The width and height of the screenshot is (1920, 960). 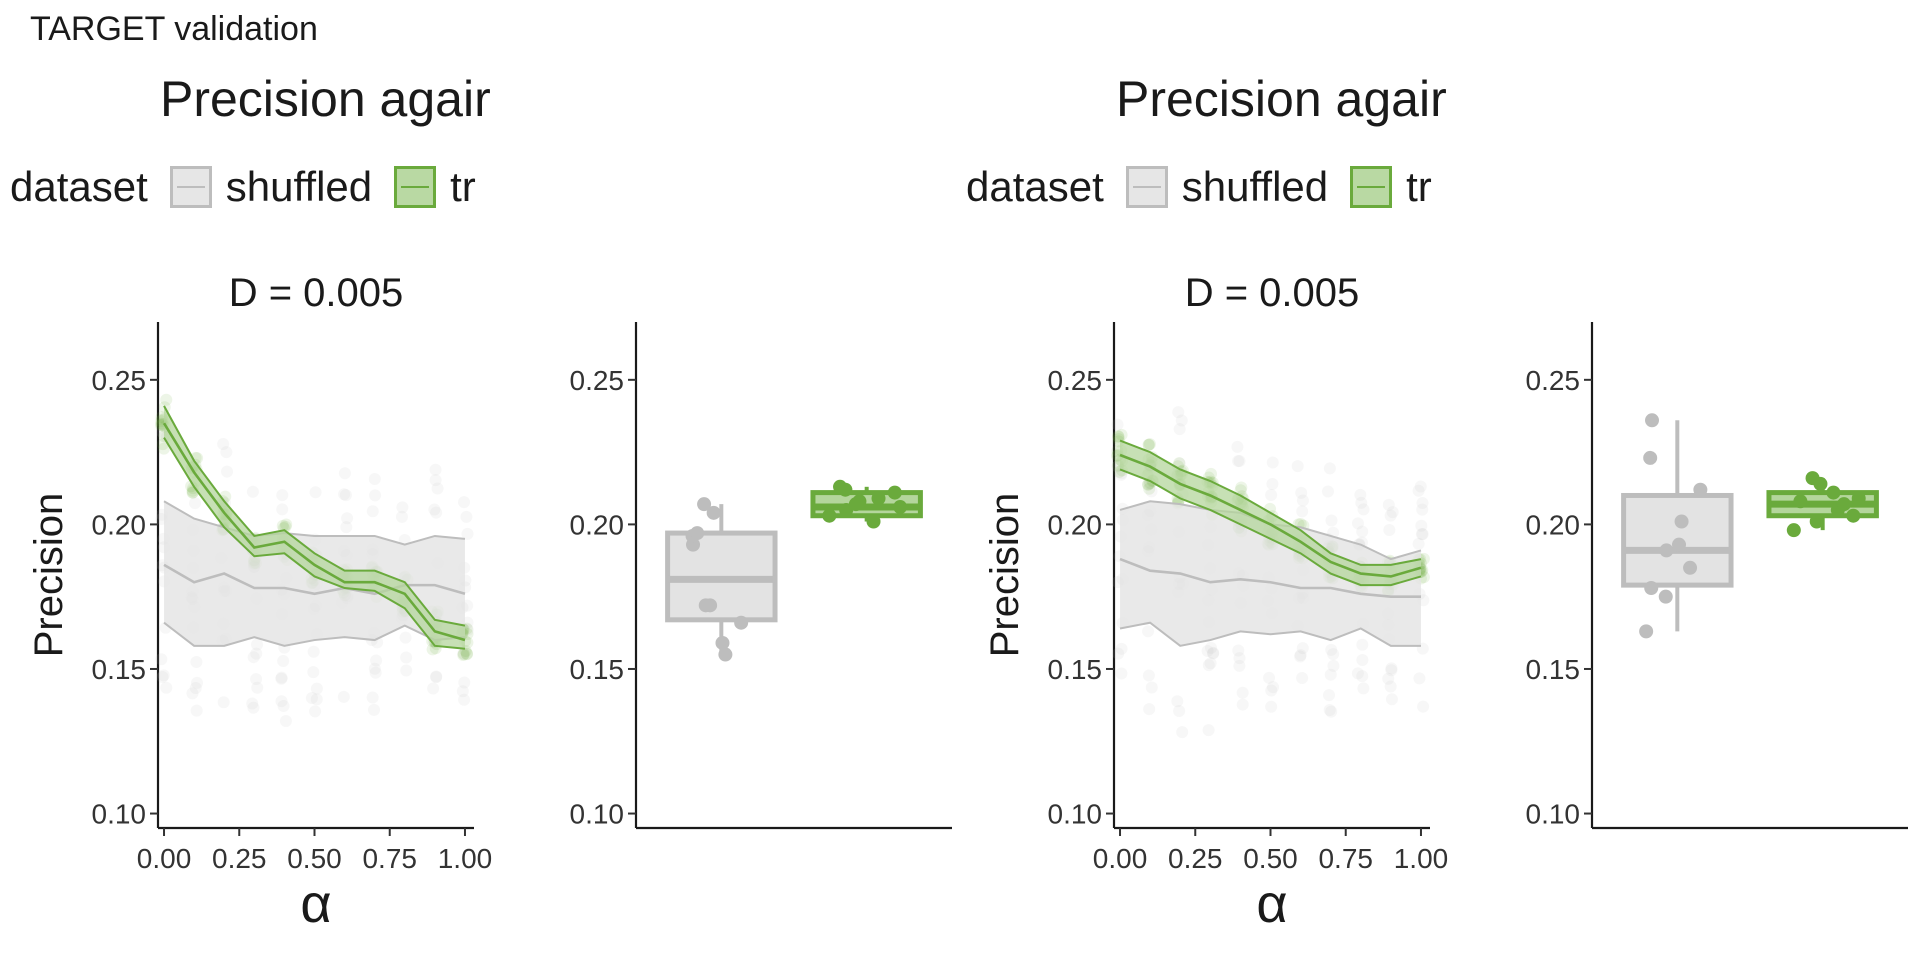 I want to click on line-tr-lower, so click(x=1270, y=527).